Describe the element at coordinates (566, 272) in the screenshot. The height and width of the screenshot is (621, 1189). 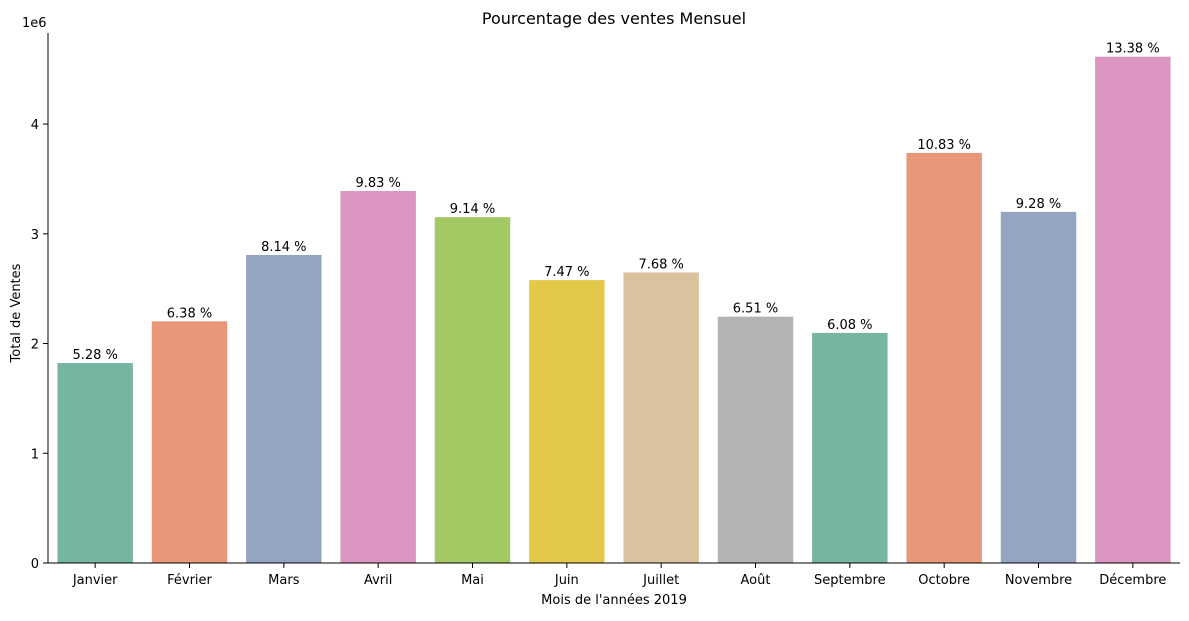
I see `data-label: 7.47 %` at that location.